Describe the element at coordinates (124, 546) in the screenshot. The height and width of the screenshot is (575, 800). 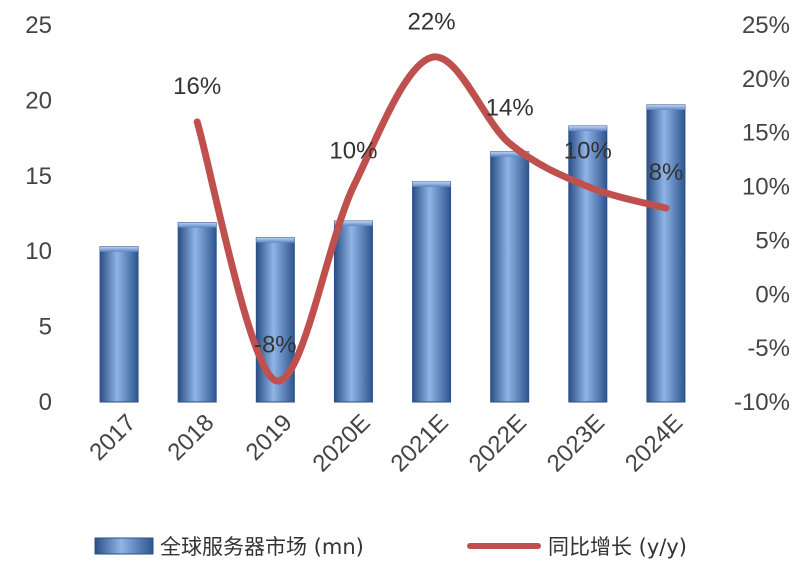
I see `legend-swatch-bars` at that location.